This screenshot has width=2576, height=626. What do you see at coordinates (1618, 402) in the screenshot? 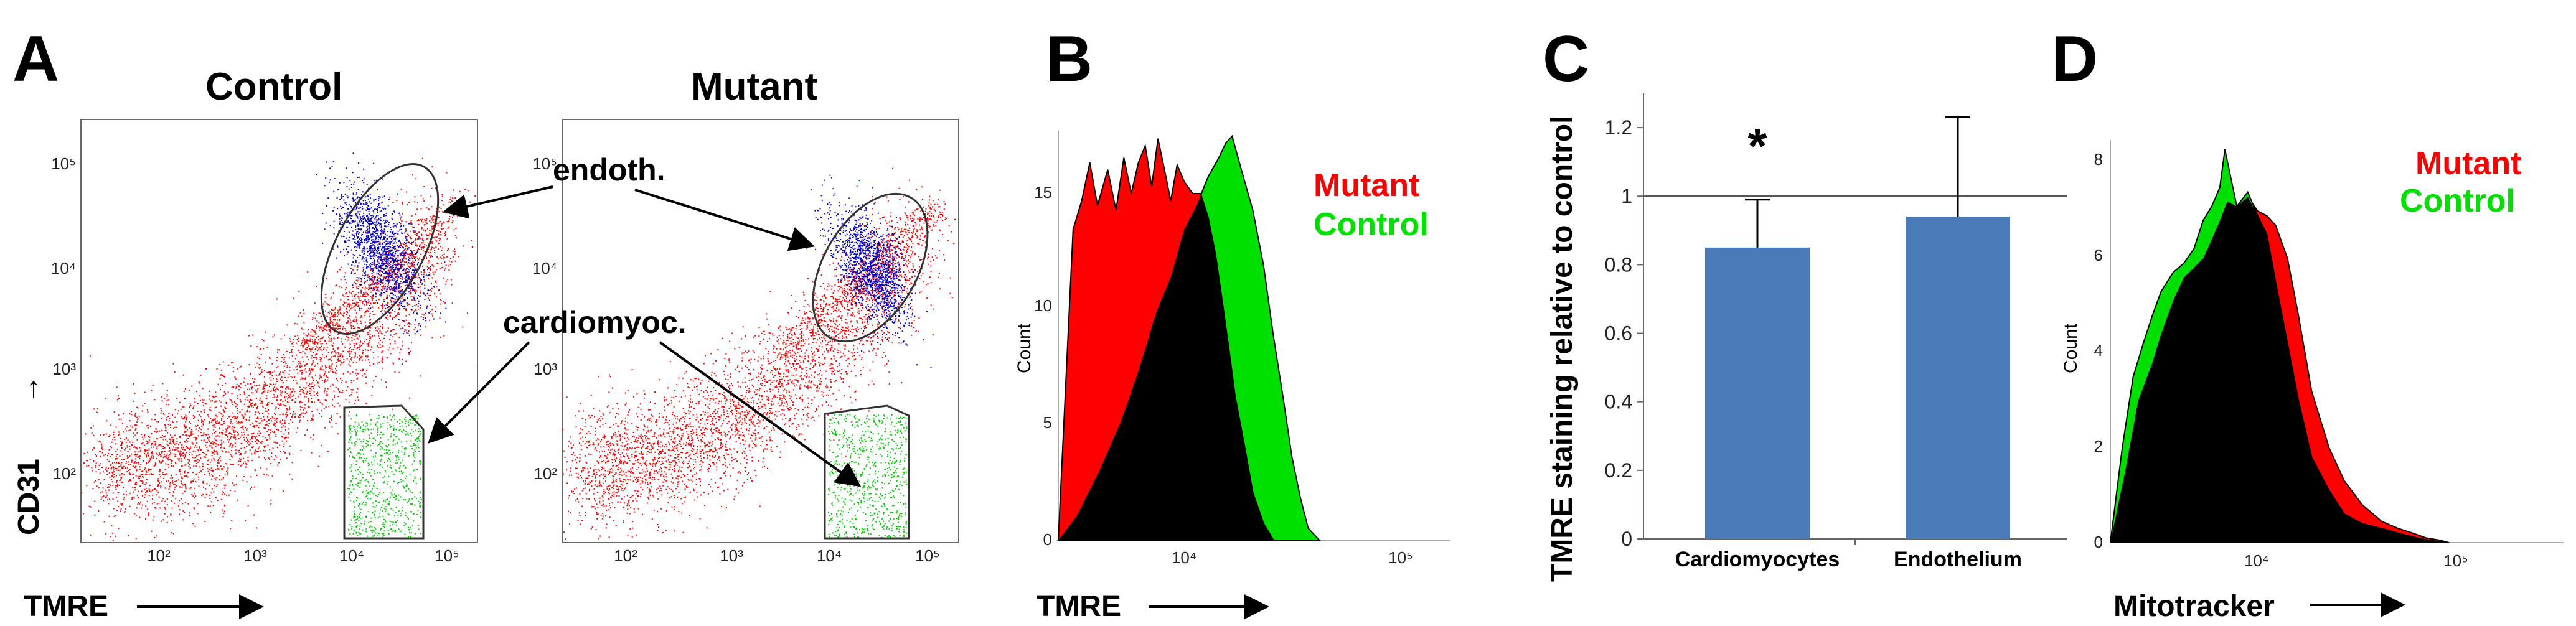
I see `ytick-label: 0.4` at bounding box center [1618, 402].